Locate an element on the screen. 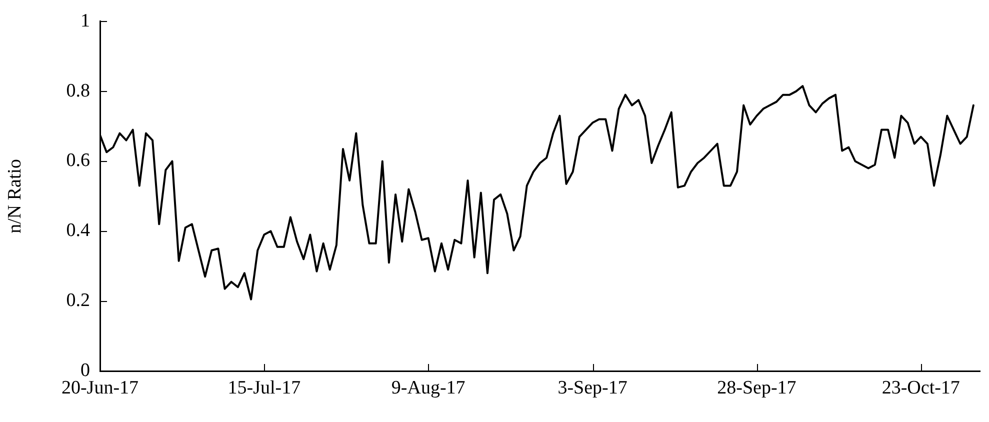 The width and height of the screenshot is (989, 422). y-tick-label: 0.4 is located at coordinates (78, 231).